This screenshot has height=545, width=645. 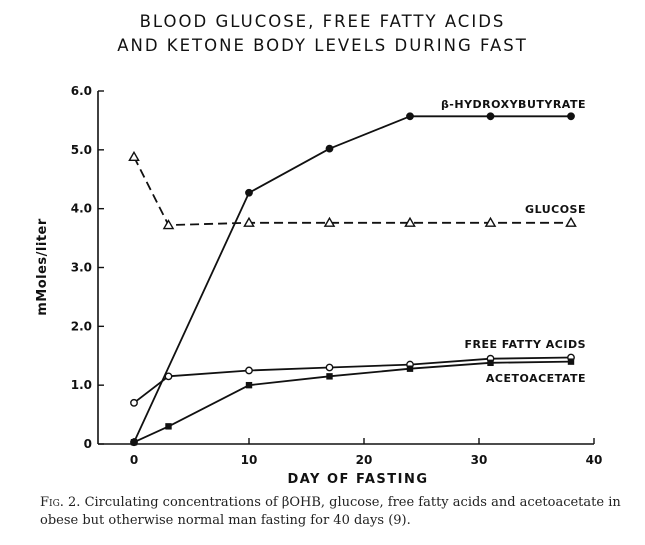 I want to click on series-line, so click(x=352, y=191).